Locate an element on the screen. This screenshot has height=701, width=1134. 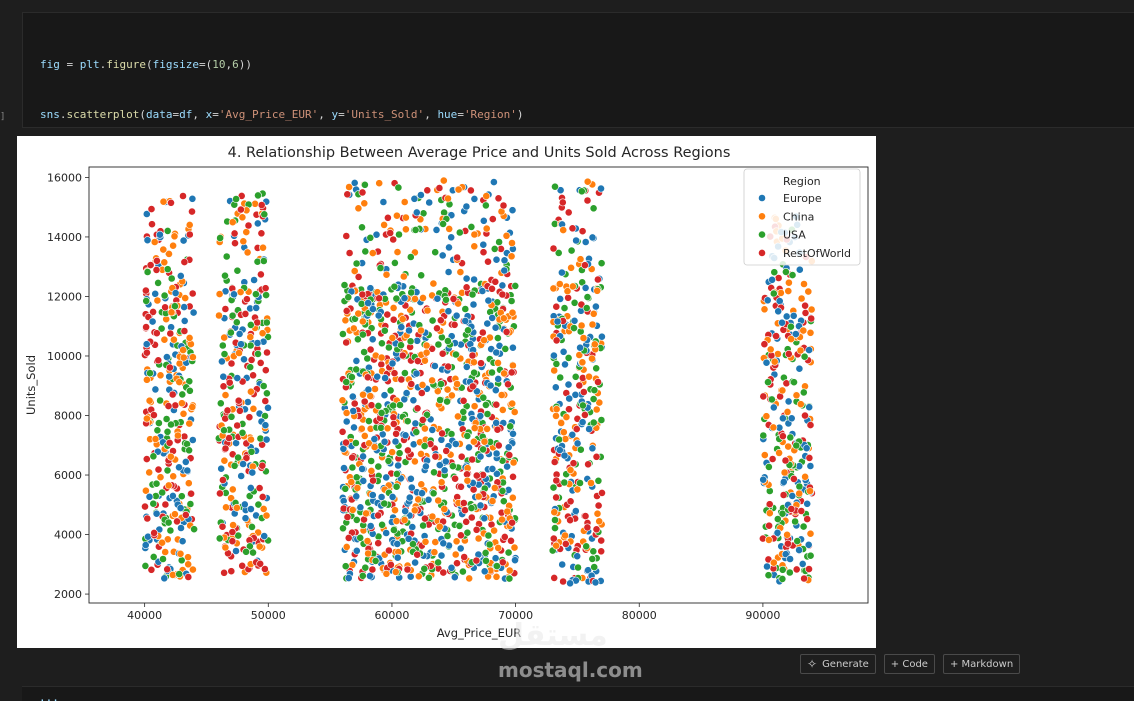
x-tick-label: 70000 is located at coordinates (515, 615).